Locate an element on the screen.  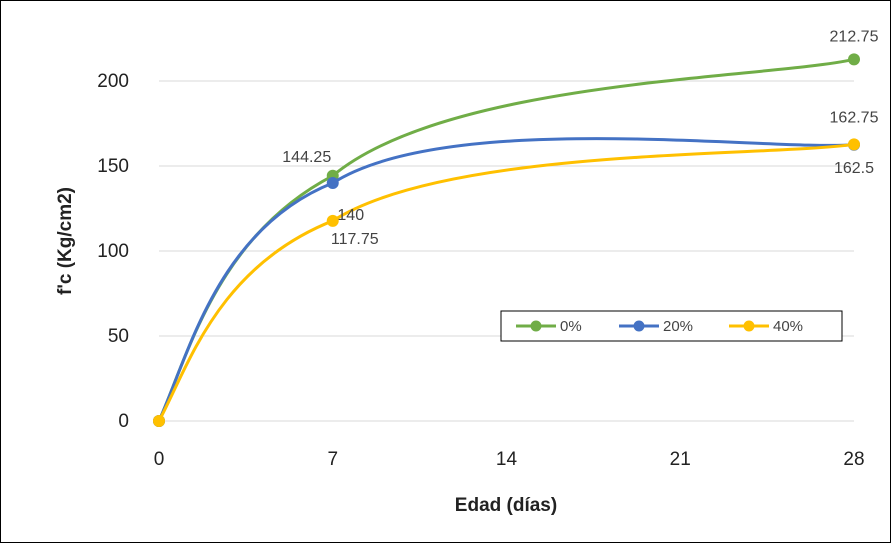
x-tick-label: 21 is located at coordinates (680, 459).